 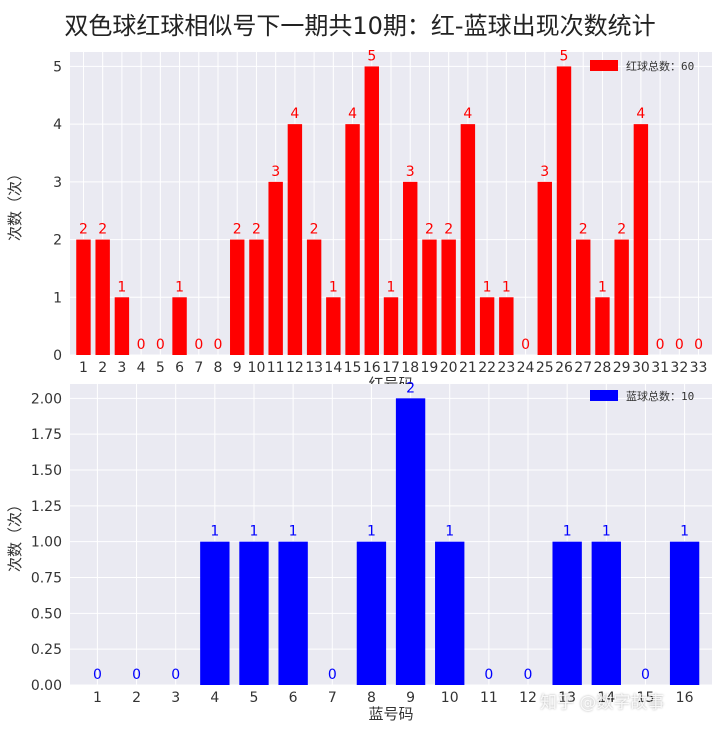 I want to click on x-tick-label: 7, so click(x=332, y=698).